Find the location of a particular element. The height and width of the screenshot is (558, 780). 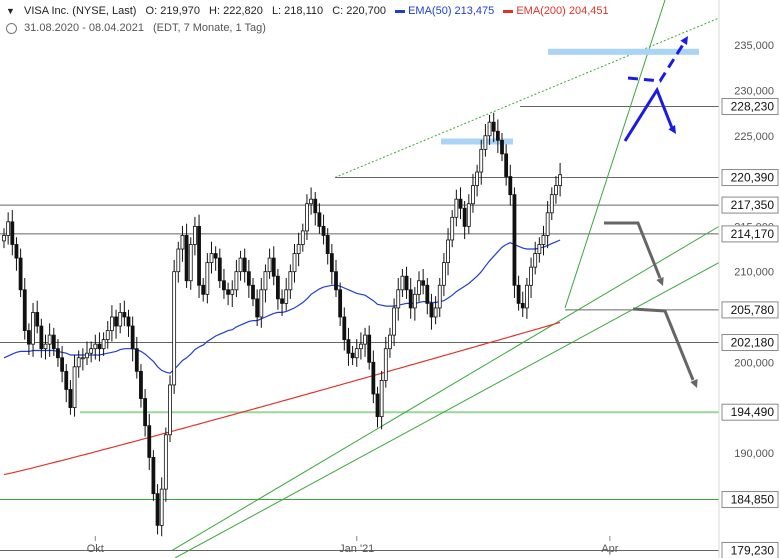

close-value: C: 220,700 is located at coordinates (359, 11).